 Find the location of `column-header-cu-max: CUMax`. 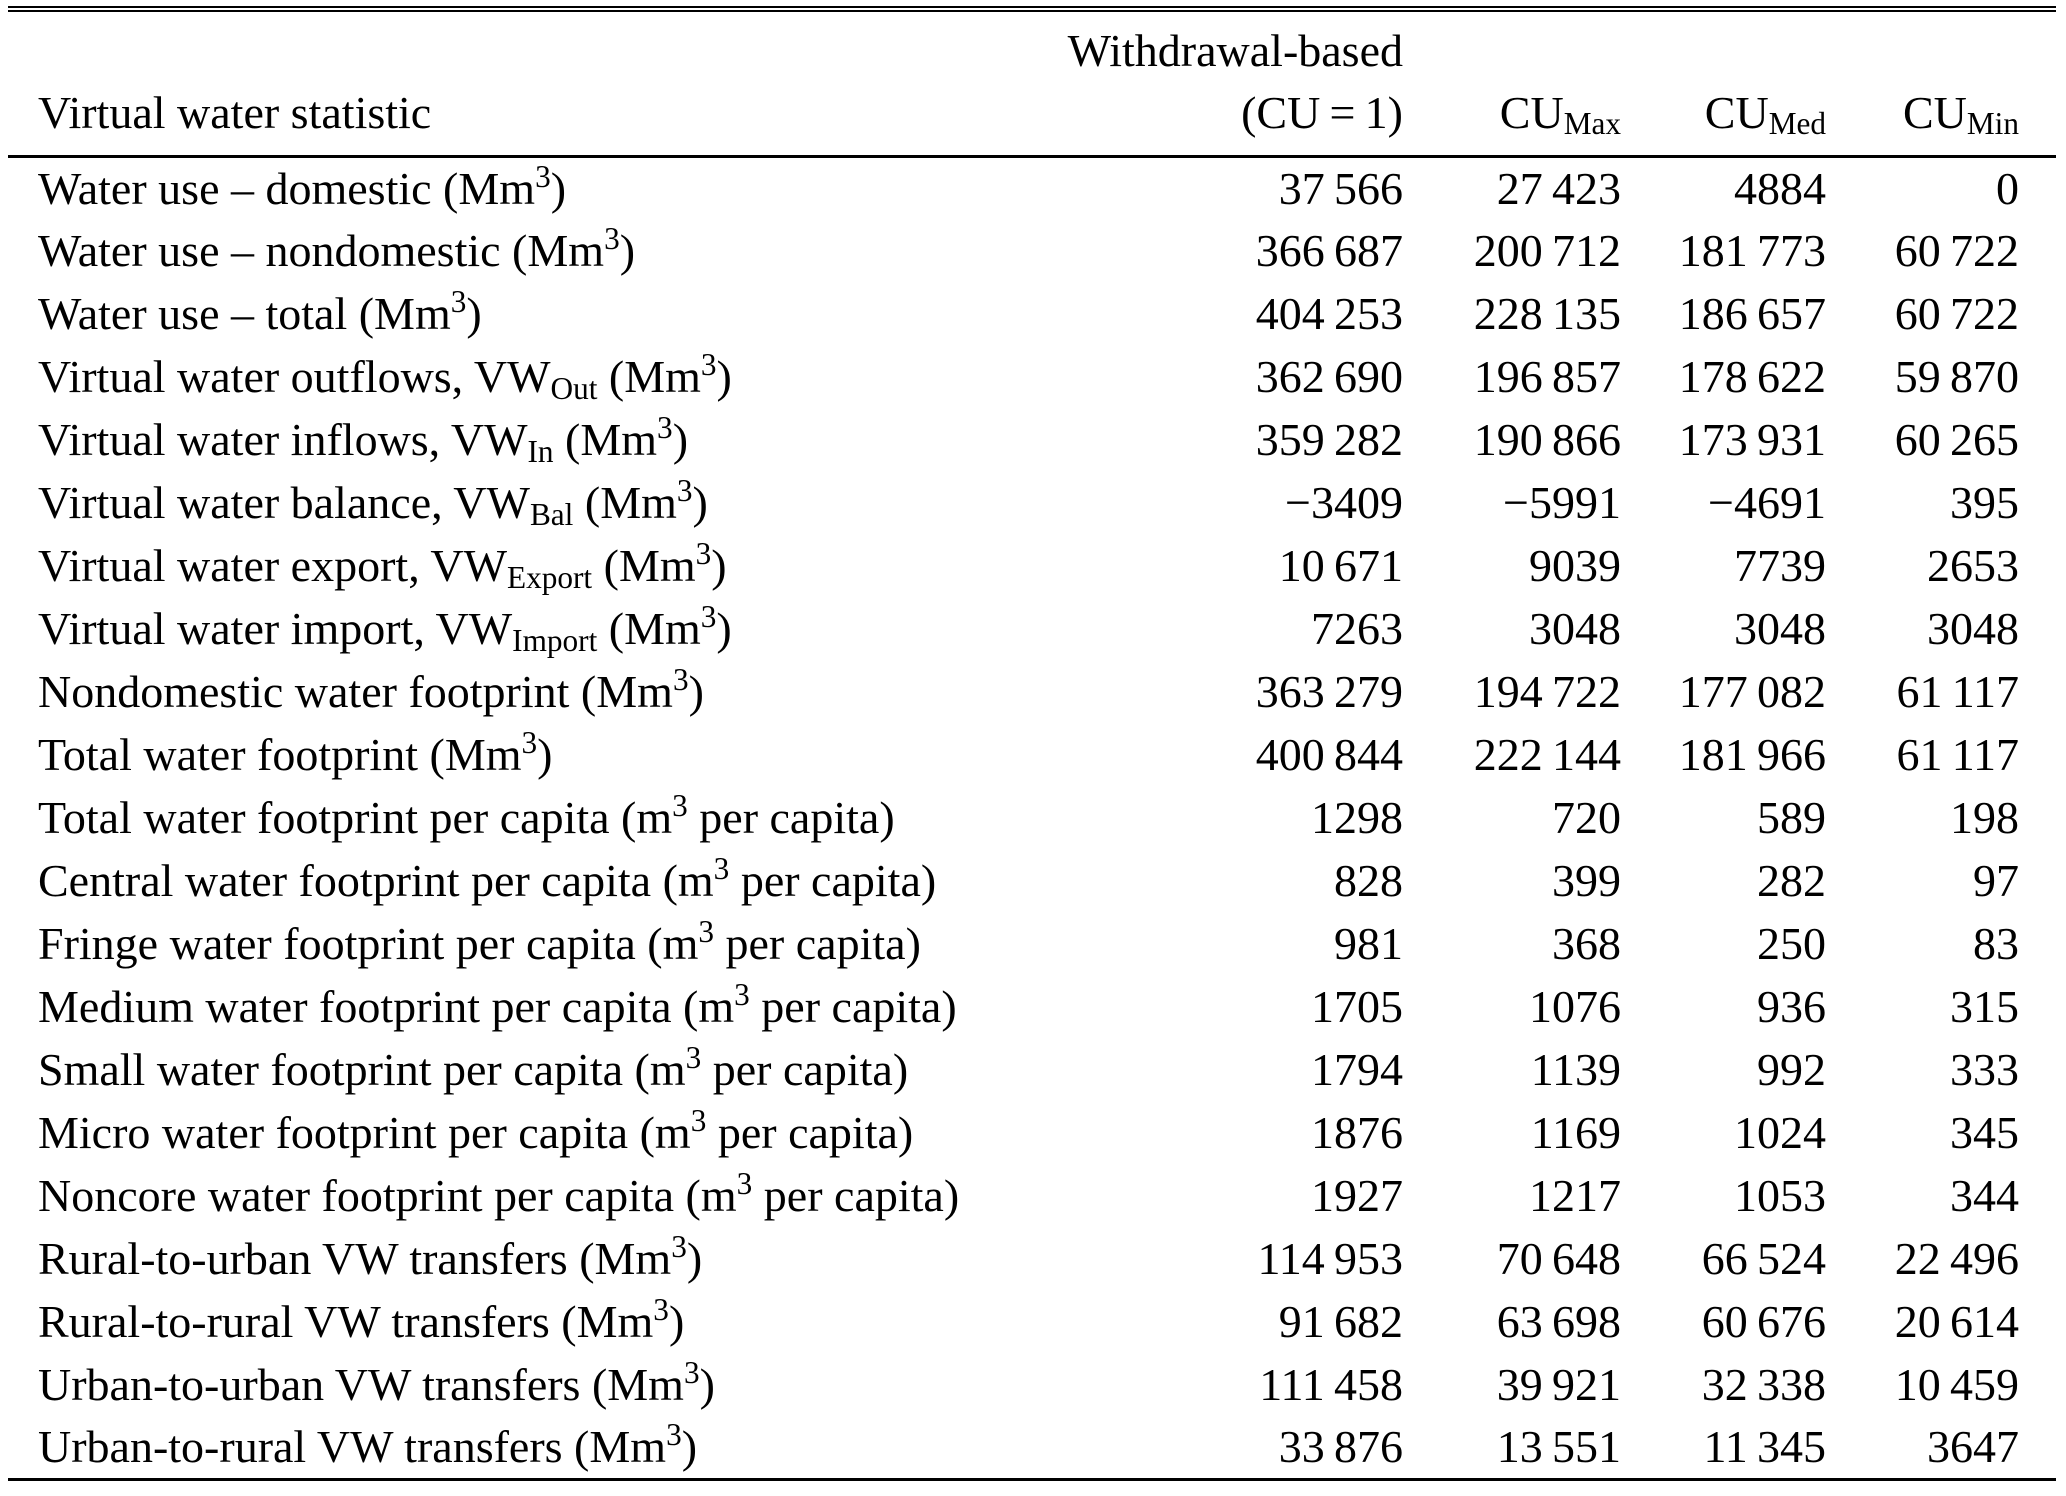

column-header-cu-max: CUMax is located at coordinates (1513, 118).